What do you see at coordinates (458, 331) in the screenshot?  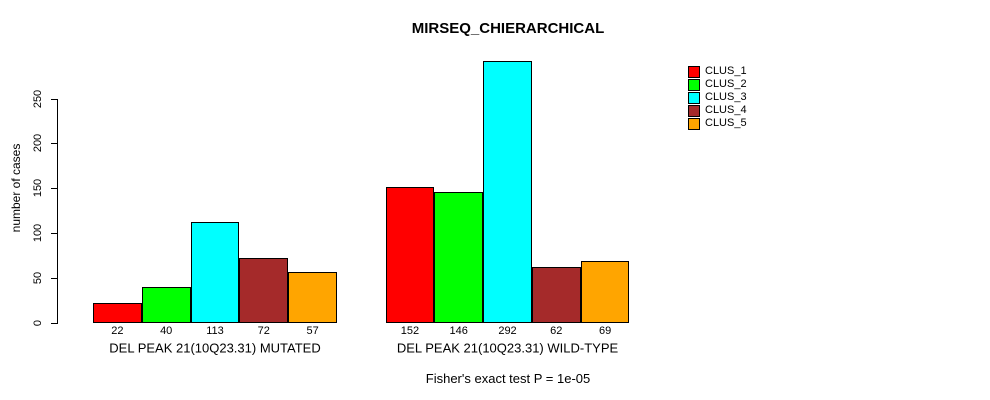 I see `bar-value-label: 146` at bounding box center [458, 331].